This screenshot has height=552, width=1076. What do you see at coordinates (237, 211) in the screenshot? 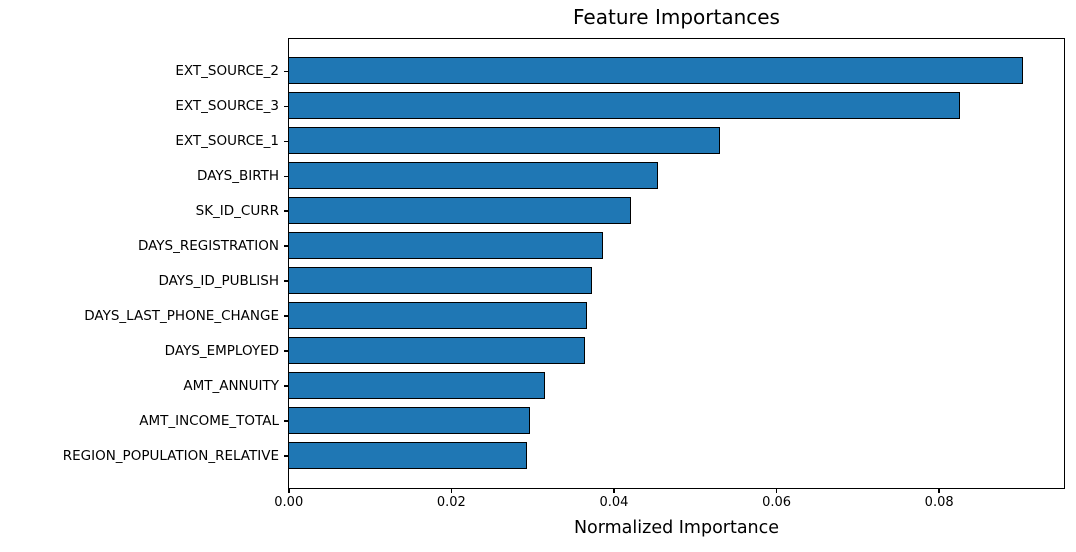
I see `y-tick-label: SK_ID_CURR` at bounding box center [237, 211].